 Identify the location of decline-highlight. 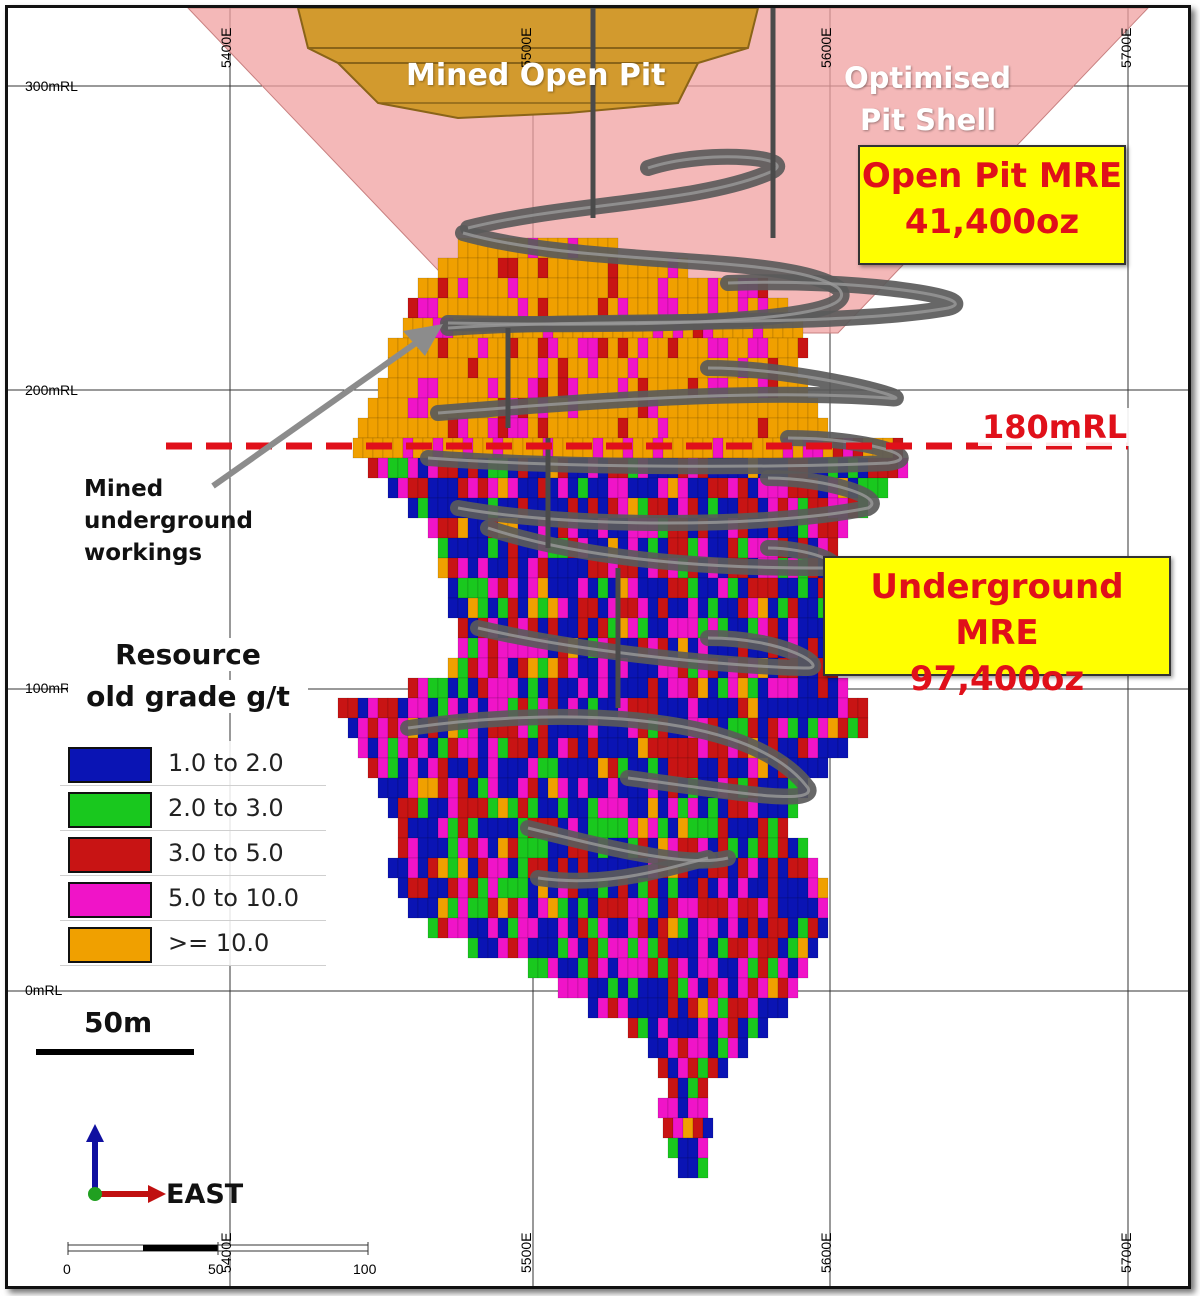
(623, 192).